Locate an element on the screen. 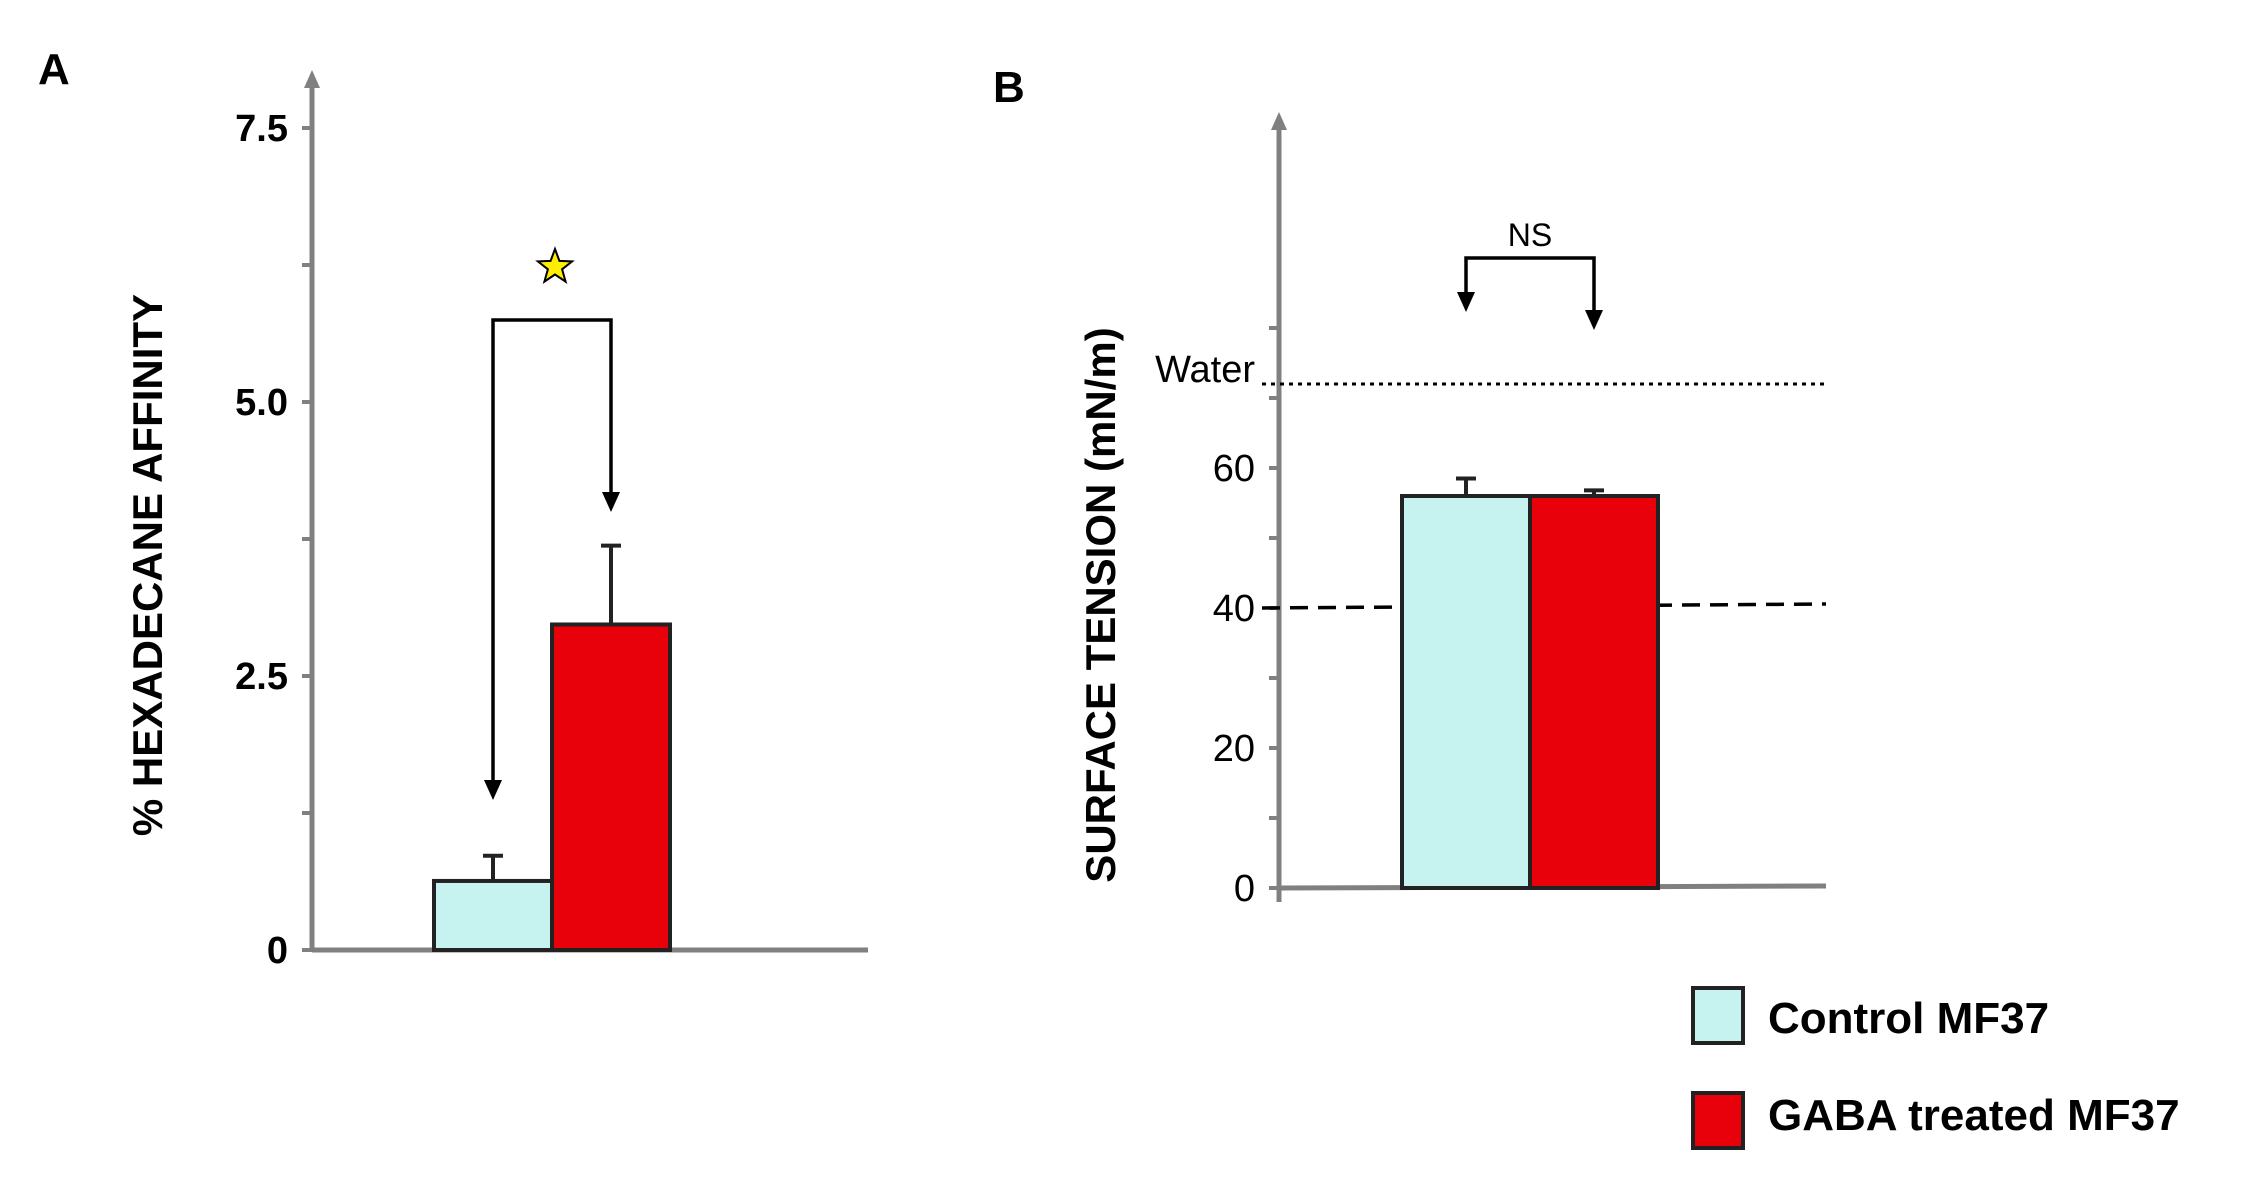 The height and width of the screenshot is (1185, 2257). y-tick-label: 40 is located at coordinates (1234, 609).